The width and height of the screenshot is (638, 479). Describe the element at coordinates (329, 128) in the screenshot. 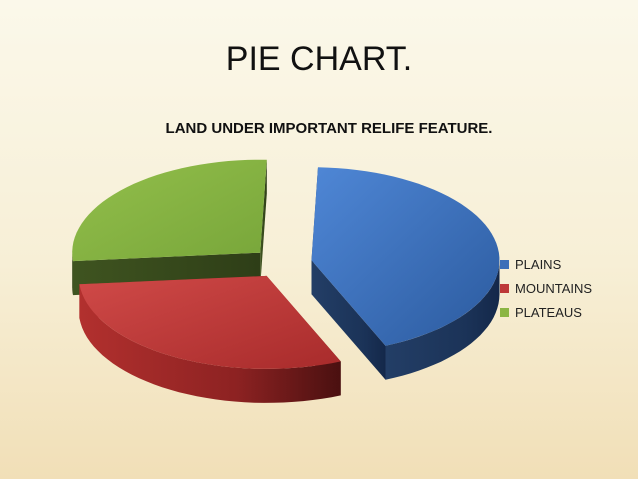

I see `chart-title: LAND UNDER IMPORTANT RELIFE FEATURE.` at that location.